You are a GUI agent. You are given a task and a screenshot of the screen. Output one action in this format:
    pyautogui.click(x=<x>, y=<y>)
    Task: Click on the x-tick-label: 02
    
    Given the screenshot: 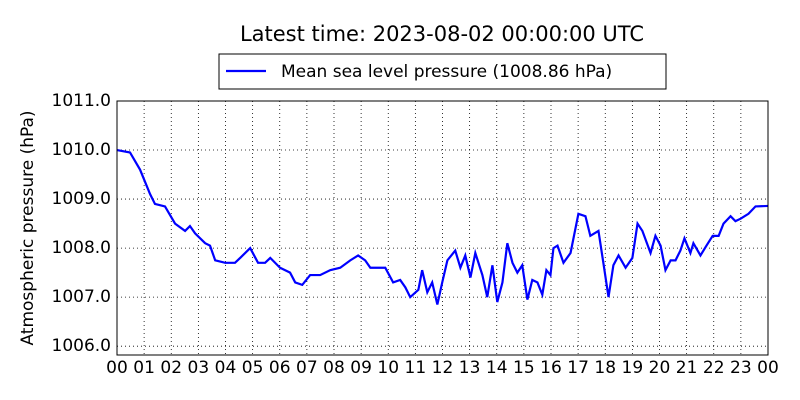 What is the action you would take?
    pyautogui.click(x=171, y=368)
    